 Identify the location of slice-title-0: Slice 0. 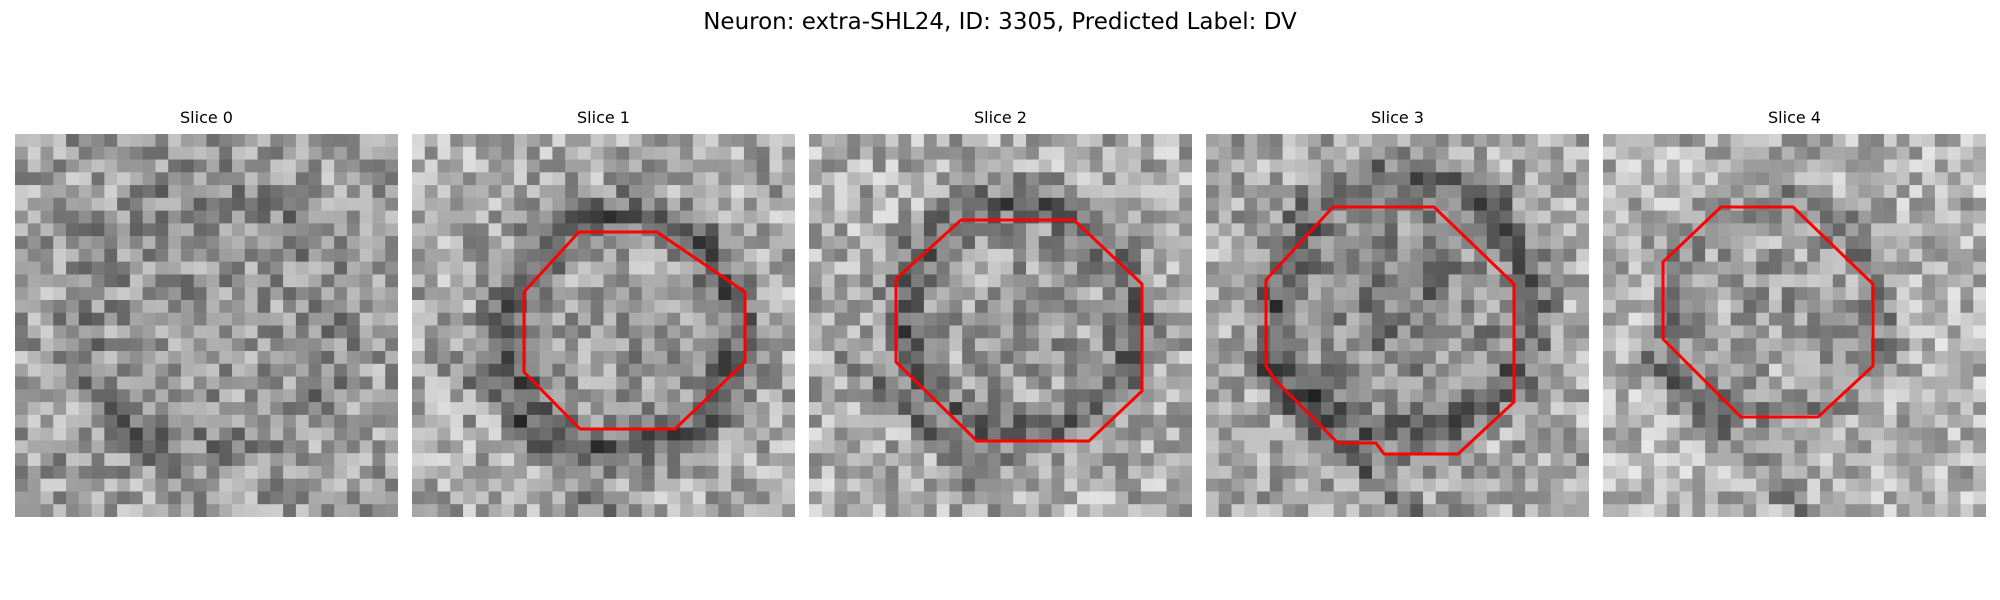
(206, 117).